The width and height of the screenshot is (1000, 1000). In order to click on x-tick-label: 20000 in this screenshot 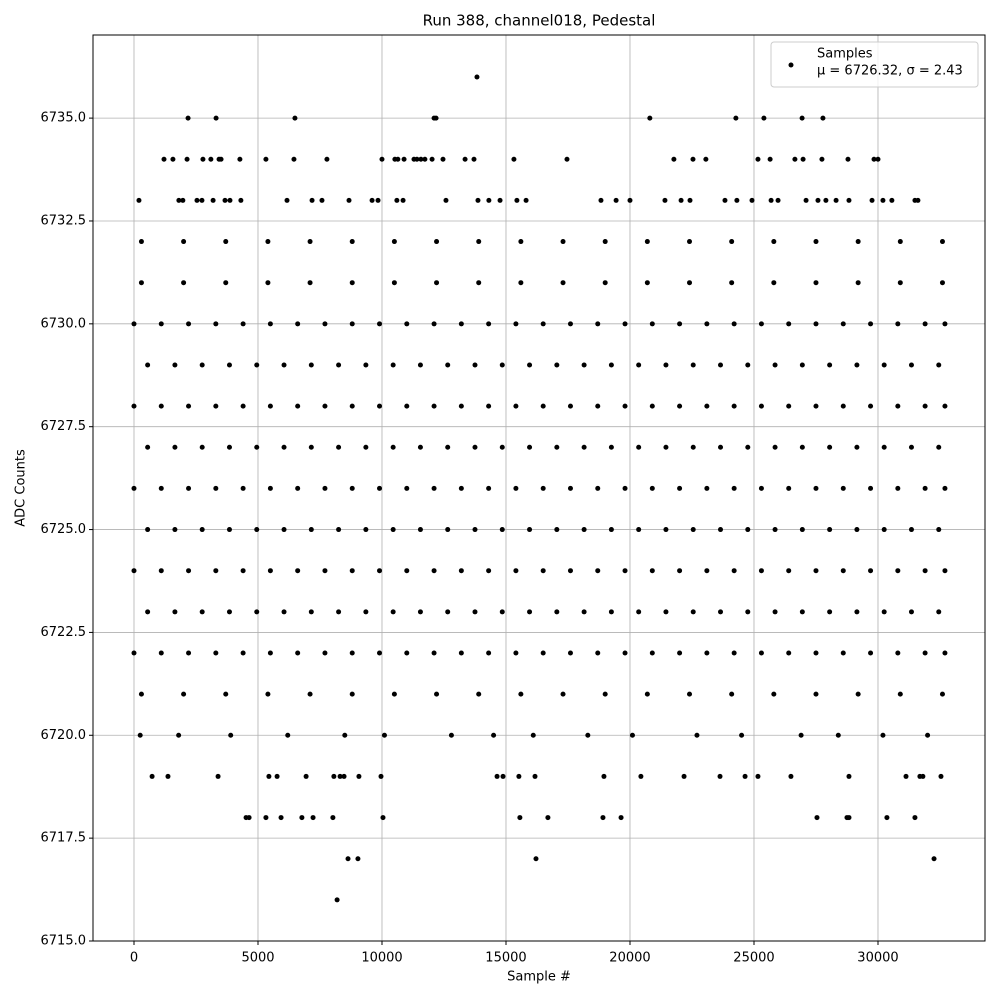, I will do `click(629, 958)`.